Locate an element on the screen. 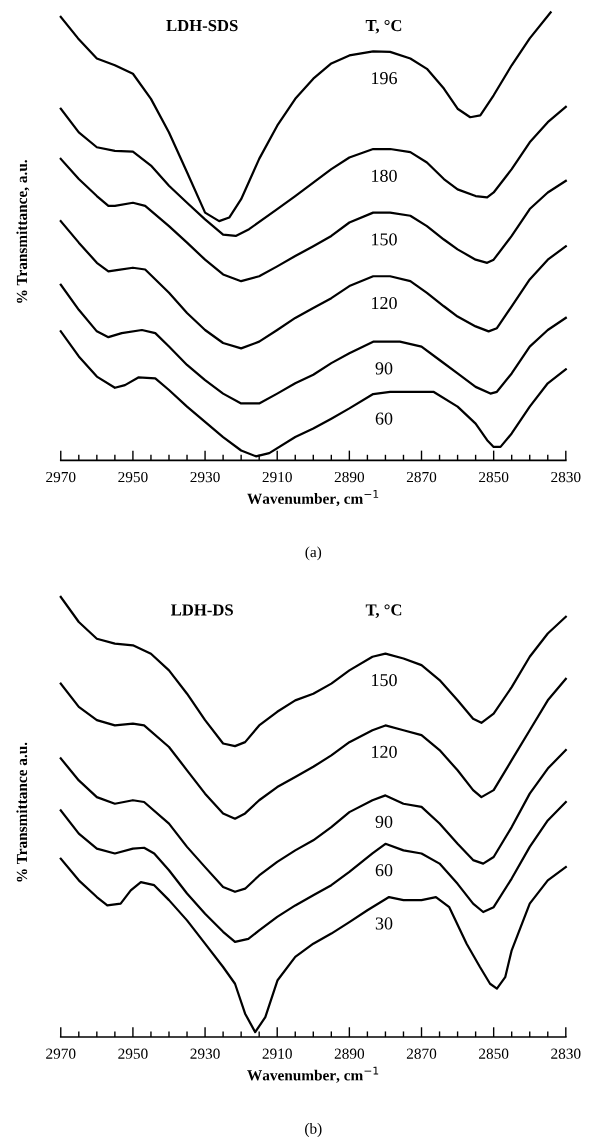  text: (a) is located at coordinates (313, 553).